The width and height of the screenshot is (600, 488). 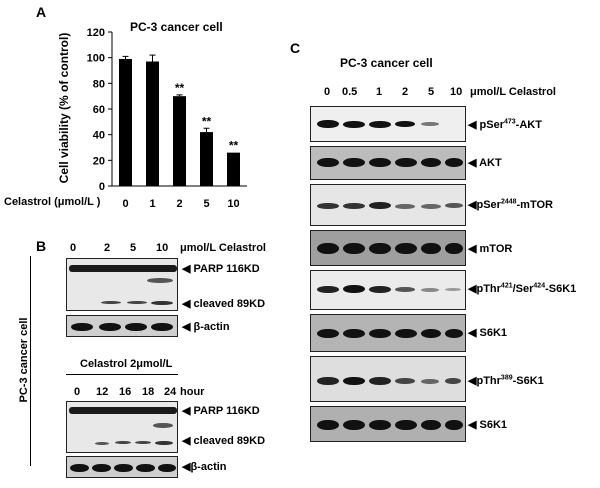 I want to click on y-tick-label: 60, so click(x=99, y=110).